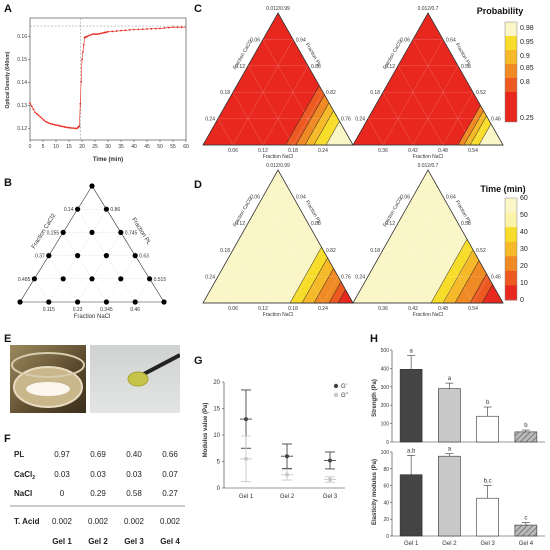  What do you see at coordinates (48, 380) in the screenshot?
I see `beaker-illustration` at bounding box center [48, 380].